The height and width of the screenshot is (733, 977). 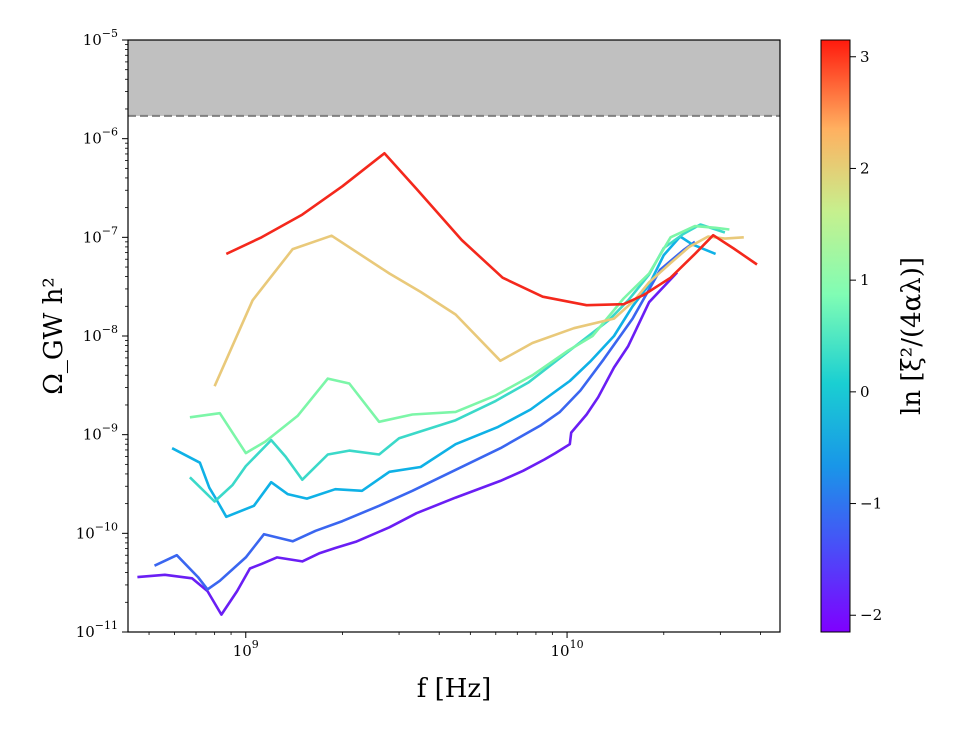 I want to click on y-tick-label: 10⁻⁶, so click(x=100, y=137).